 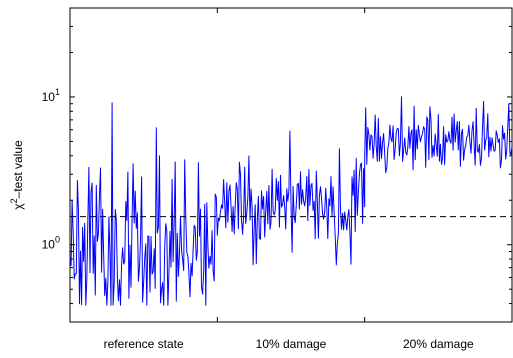 I want to click on y-tick-label: 10¹, so click(x=51, y=95).